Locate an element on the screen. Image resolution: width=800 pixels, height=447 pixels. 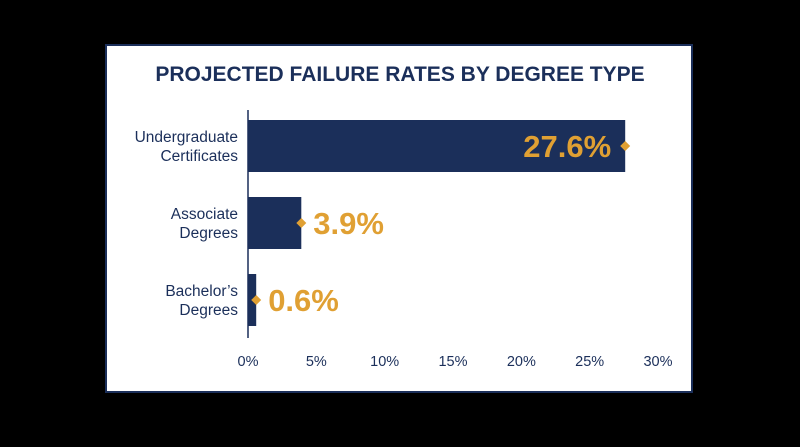
x-axis-ticks: 0% 5% 10% 15% 20% 25% 30% is located at coordinates (455, 362).